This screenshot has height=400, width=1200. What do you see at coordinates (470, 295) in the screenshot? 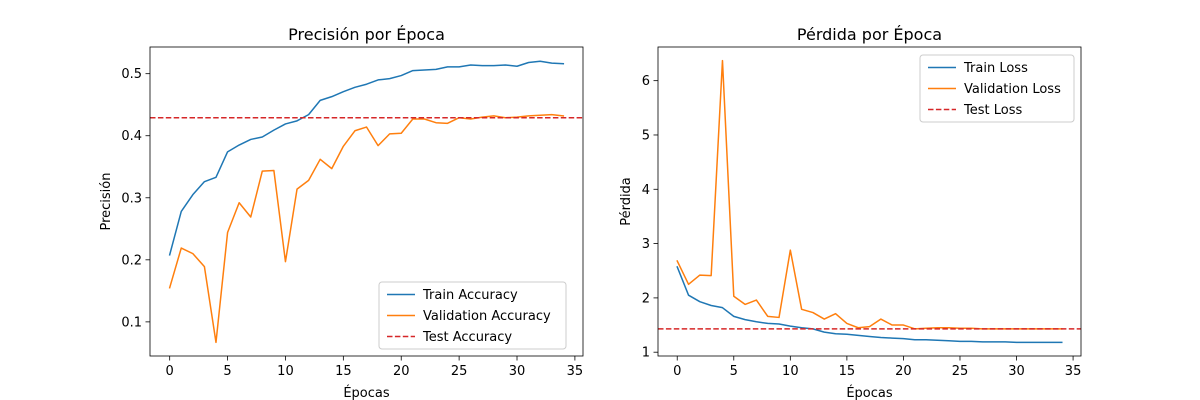
I see `legend-label: Train Accuracy` at bounding box center [470, 295].